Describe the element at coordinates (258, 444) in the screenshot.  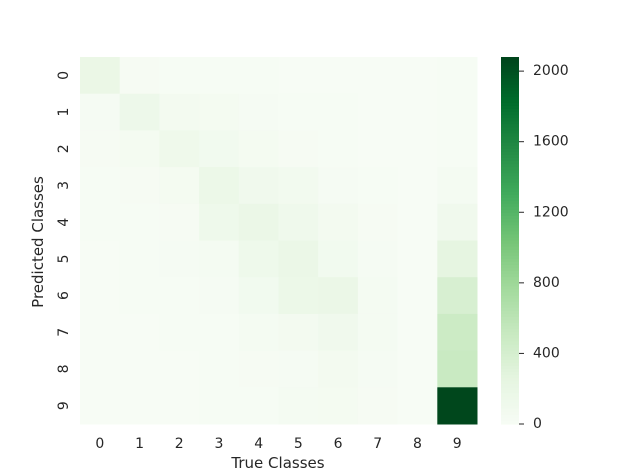
I see `x-tick-label: 4` at that location.